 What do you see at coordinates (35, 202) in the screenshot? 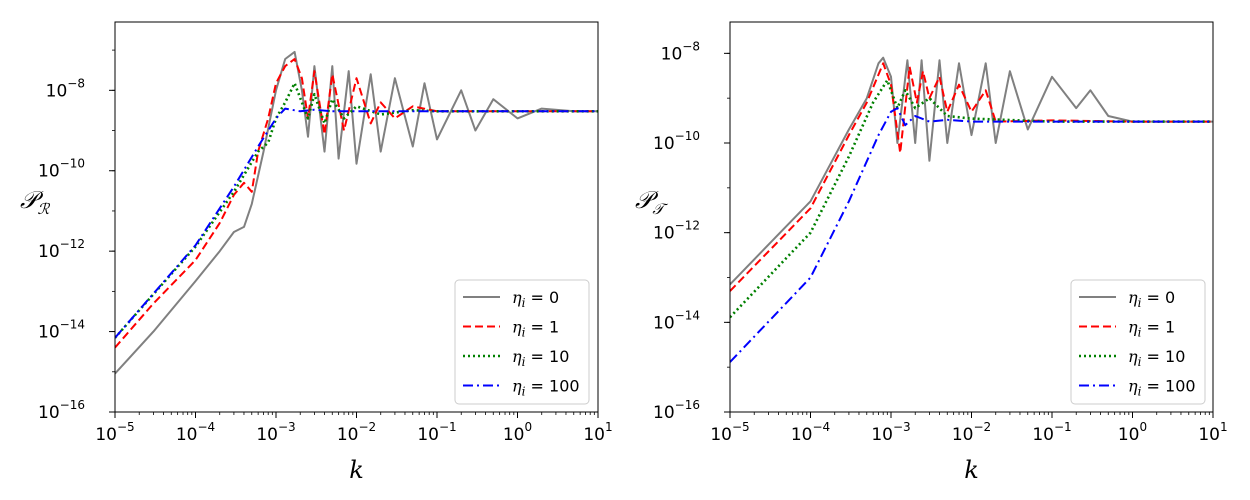
I see `y-axis-label: 𝒫ℛ` at bounding box center [35, 202].